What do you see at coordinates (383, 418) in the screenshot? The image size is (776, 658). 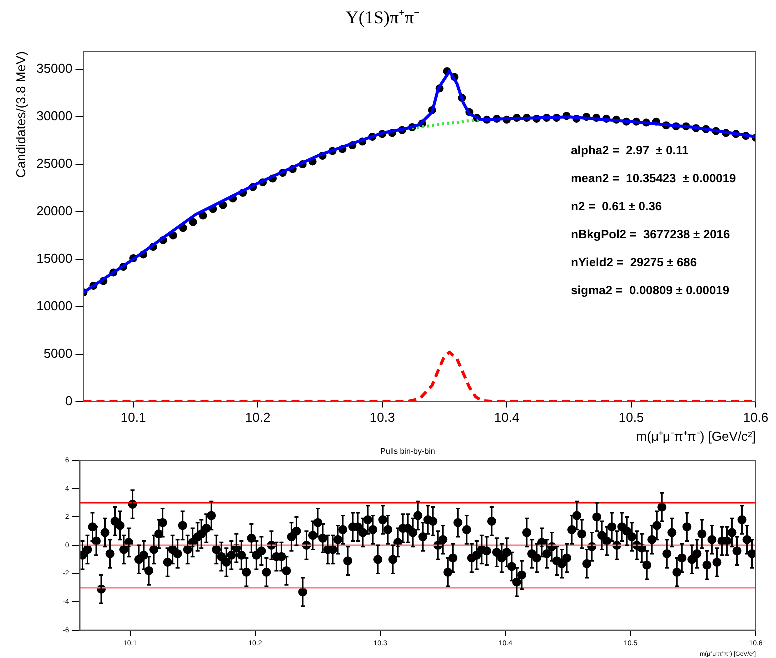 I see `x-tick-label: 10.3` at bounding box center [383, 418].